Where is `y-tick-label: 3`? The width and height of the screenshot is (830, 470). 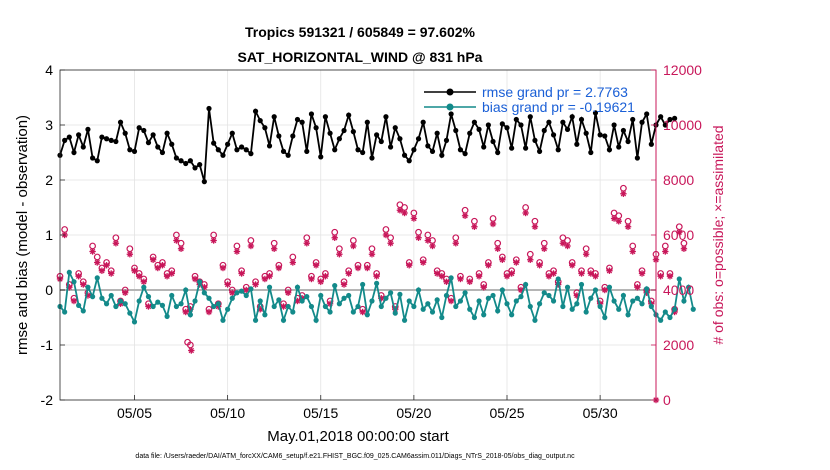
y-tick-label: 3 is located at coordinates (49, 125).